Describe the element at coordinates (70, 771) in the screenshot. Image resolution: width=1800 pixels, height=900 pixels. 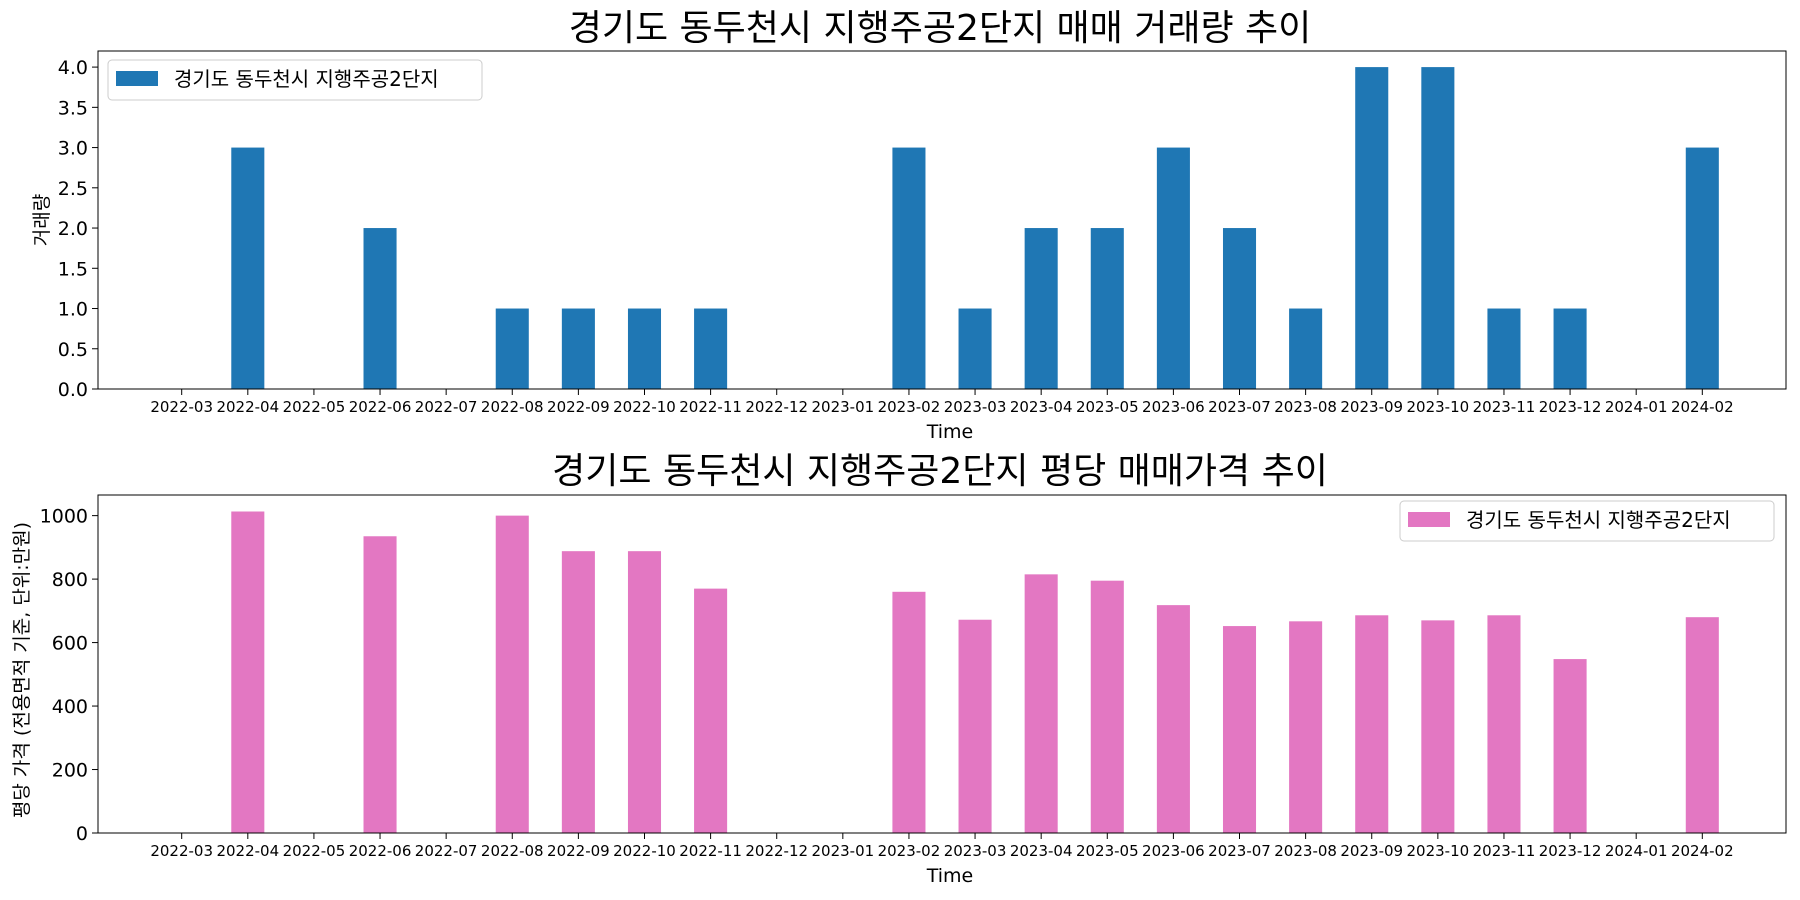
I see `price-y-tick-label: 200` at that location.